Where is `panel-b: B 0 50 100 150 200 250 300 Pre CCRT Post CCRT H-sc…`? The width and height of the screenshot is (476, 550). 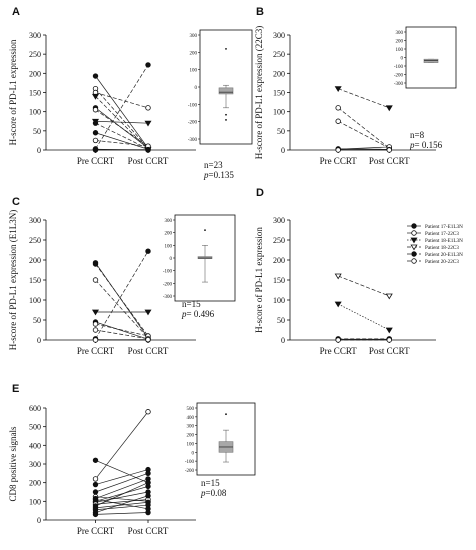 panel-b: B 0 50 100 150 200 250 300 Pre CCRT Post CCRT H-sc… is located at coordinates (345, 86).